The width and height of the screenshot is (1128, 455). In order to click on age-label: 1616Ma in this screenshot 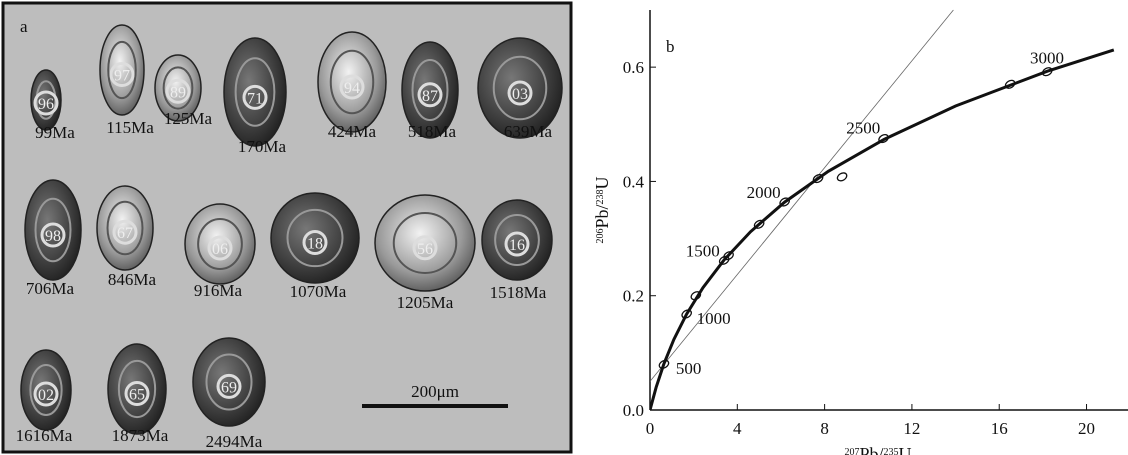, I will do `click(44, 435)`.